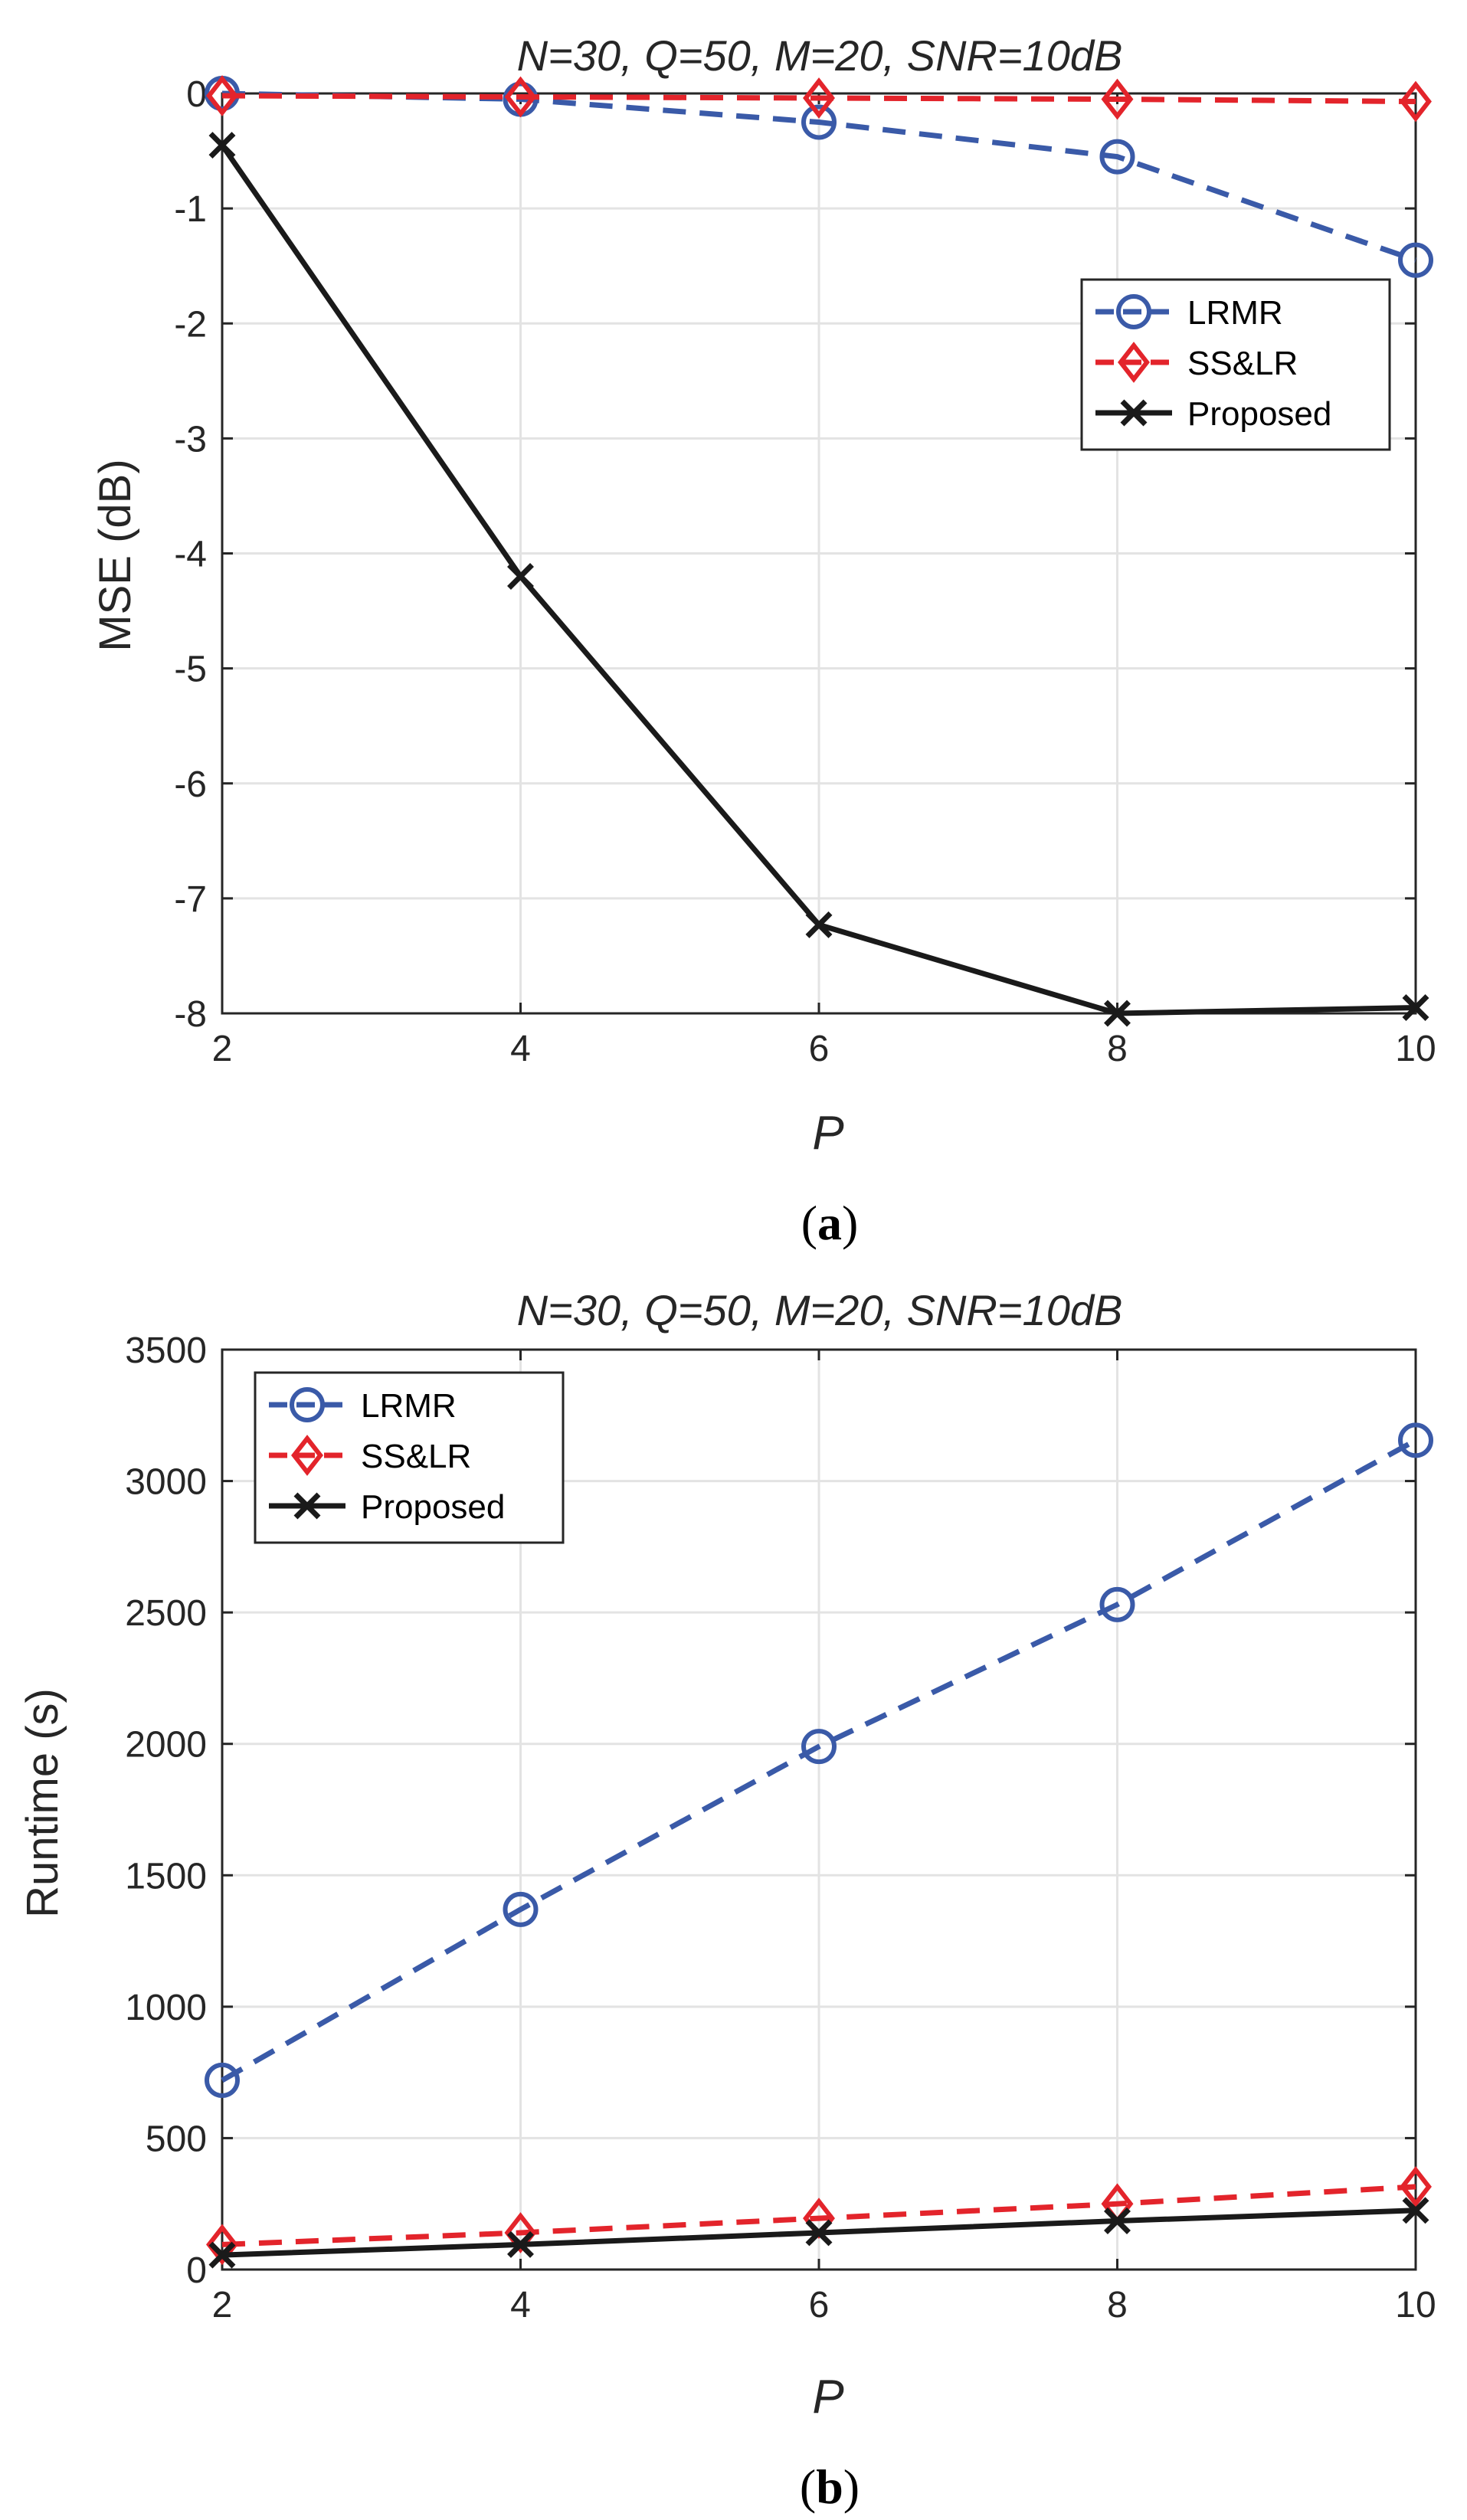  Describe the element at coordinates (166, 2008) in the screenshot. I see `y-tick-label: 1000` at that location.